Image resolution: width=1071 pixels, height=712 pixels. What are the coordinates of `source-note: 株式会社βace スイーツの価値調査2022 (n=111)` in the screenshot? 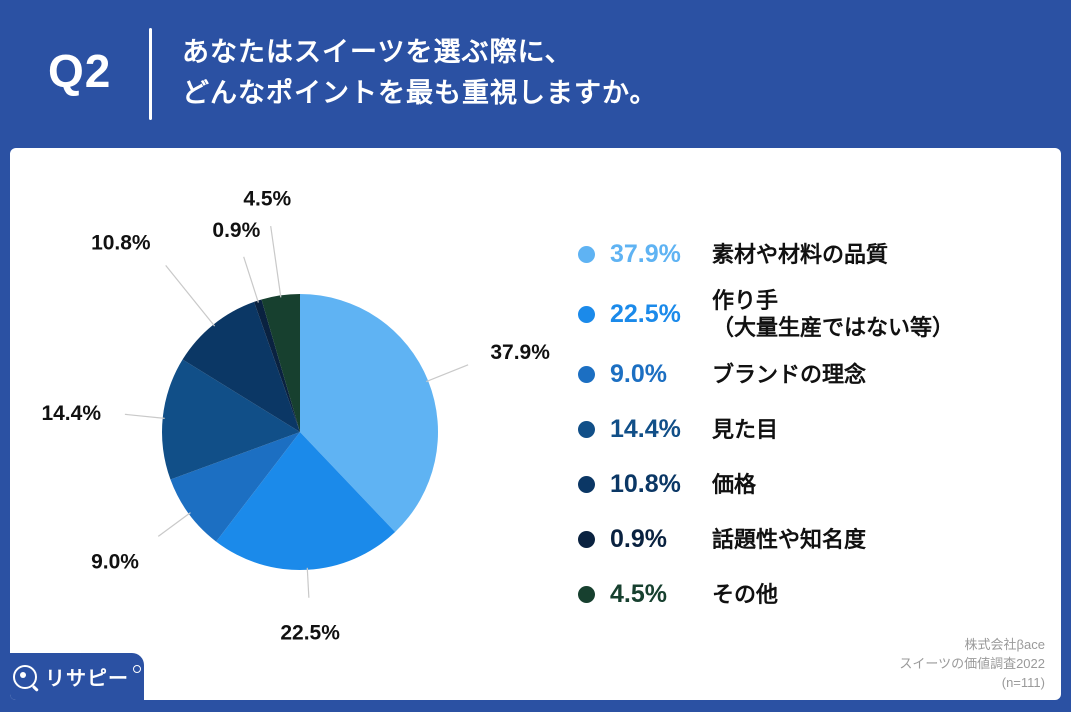 It's located at (972, 663).